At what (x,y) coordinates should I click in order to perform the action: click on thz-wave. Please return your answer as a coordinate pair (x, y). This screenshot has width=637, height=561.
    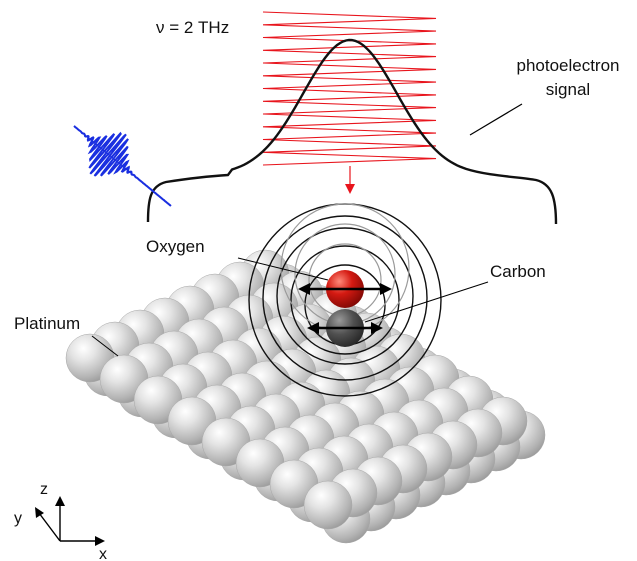
    Looking at the image, I should click on (349, 88).